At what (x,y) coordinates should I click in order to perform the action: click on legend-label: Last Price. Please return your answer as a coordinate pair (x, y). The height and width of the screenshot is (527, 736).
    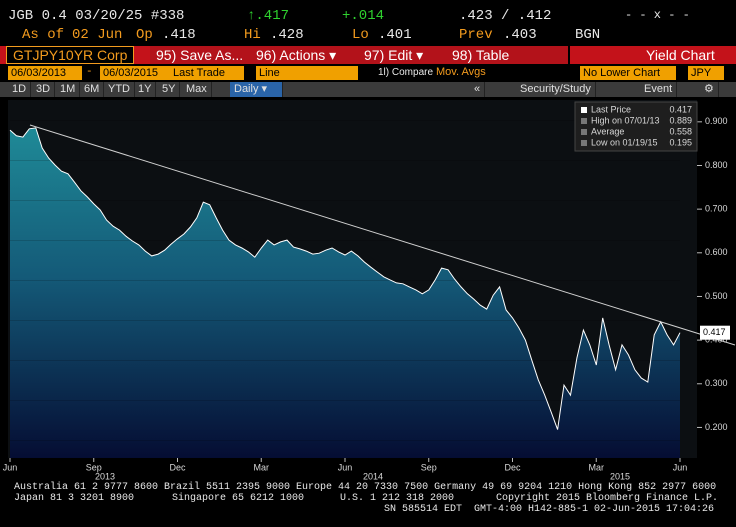
    Looking at the image, I should click on (611, 109).